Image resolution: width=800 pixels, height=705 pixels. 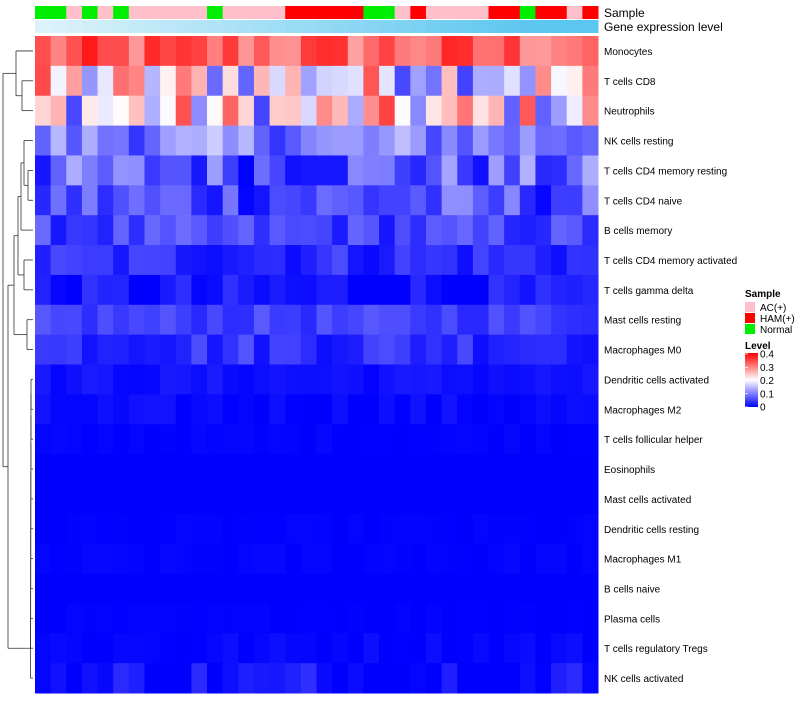 I want to click on legend-level-tick-label: 0, so click(x=763, y=408).